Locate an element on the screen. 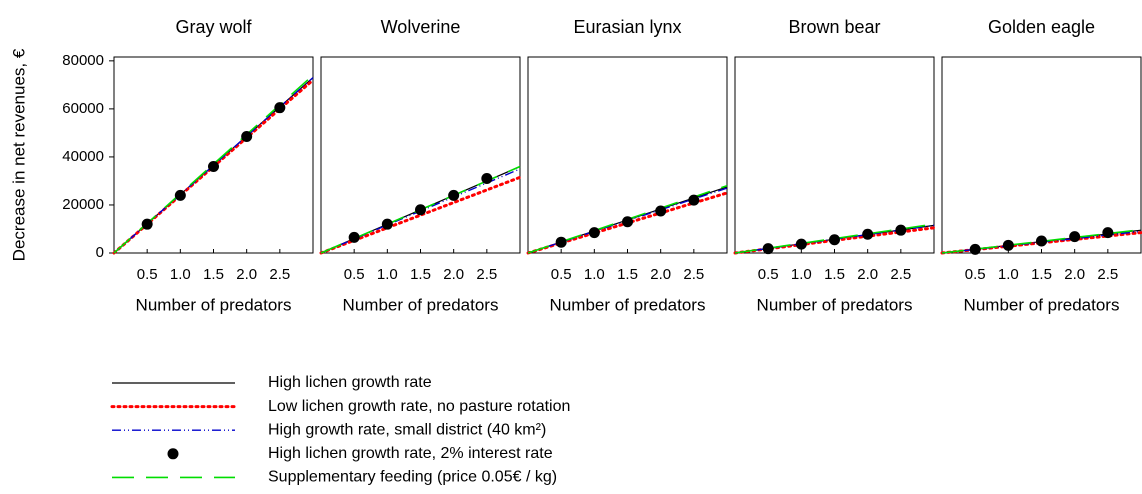 The image size is (1142, 494). legend-label: Supplementary feeding (price 0.05€ / kg) is located at coordinates (412, 477).